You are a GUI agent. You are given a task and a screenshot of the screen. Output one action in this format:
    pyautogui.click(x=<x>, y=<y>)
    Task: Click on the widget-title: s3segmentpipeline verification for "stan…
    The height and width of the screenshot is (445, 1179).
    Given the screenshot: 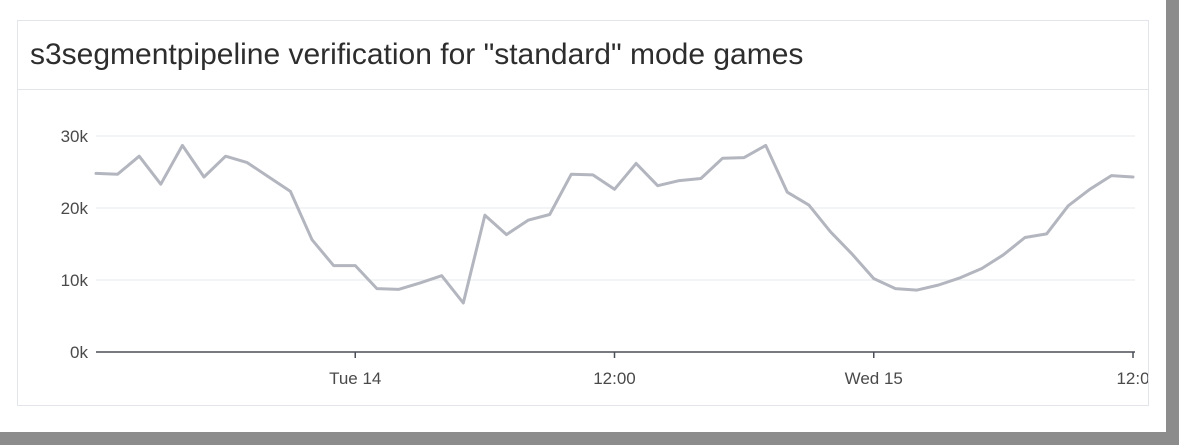 What is the action you would take?
    pyautogui.click(x=417, y=54)
    